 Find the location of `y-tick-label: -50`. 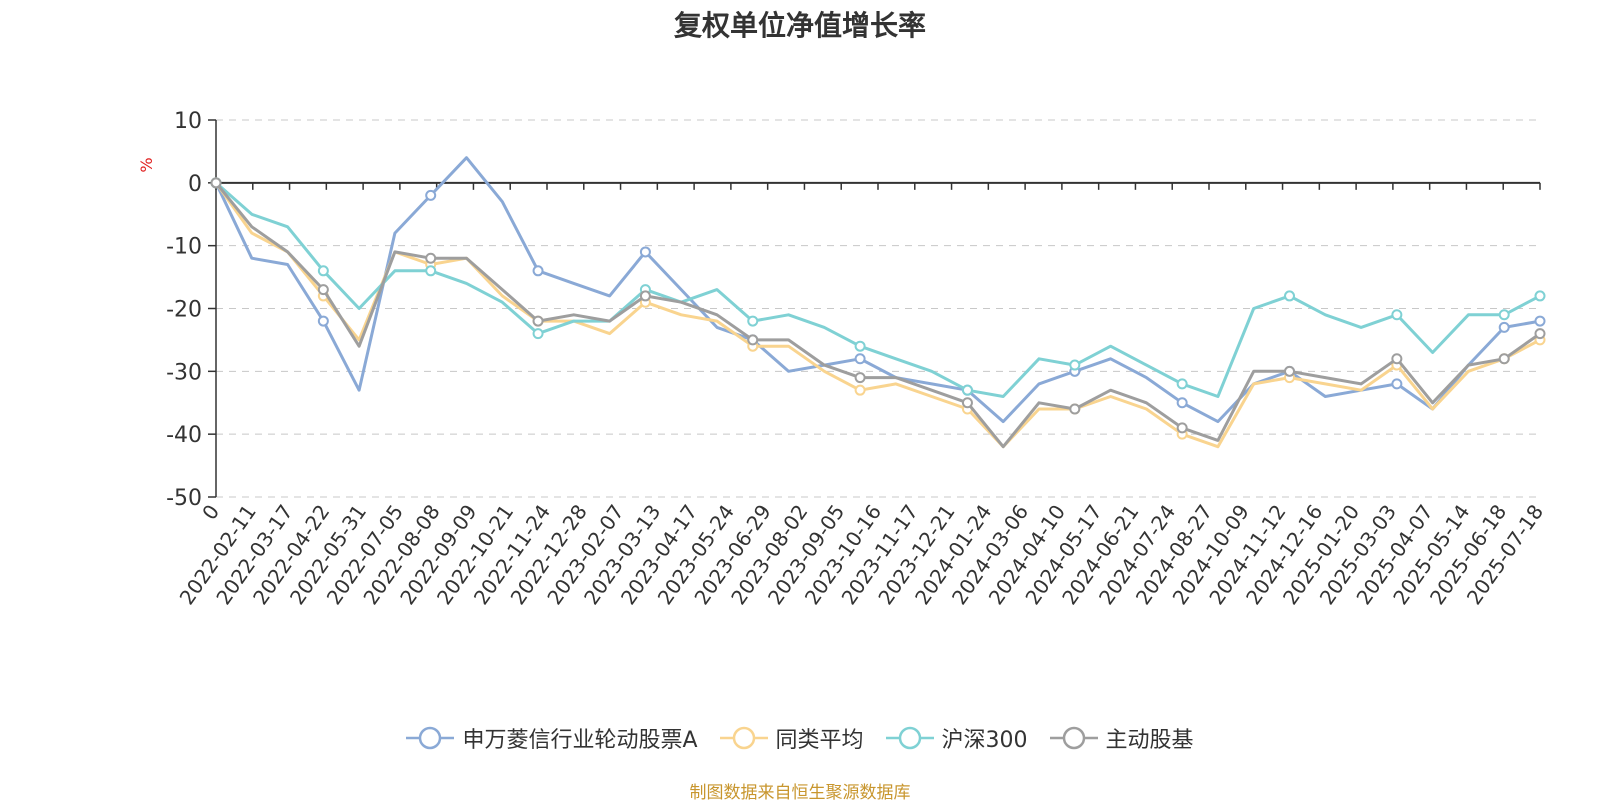

y-tick-label: -50 is located at coordinates (184, 498).